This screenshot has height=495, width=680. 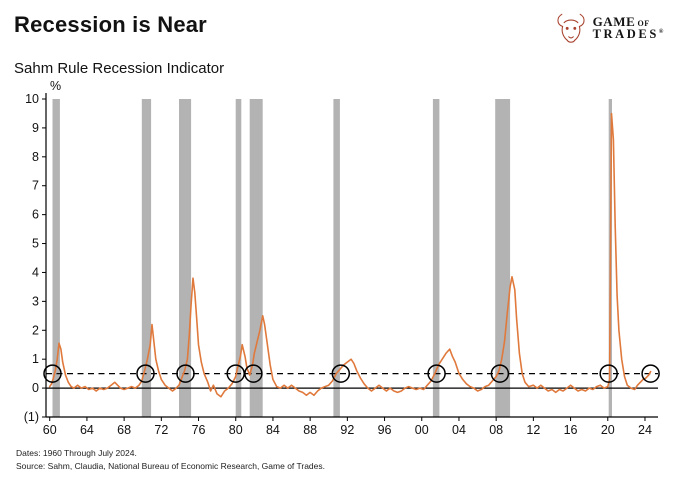 What do you see at coordinates (236, 430) in the screenshot?
I see `x-tick-label: 80` at bounding box center [236, 430].